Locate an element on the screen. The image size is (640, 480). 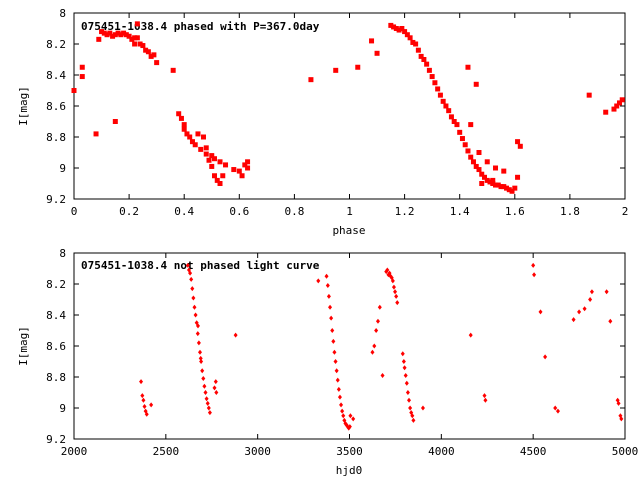
y-axis-label: I[mag] is located at coordinates (23, 106).